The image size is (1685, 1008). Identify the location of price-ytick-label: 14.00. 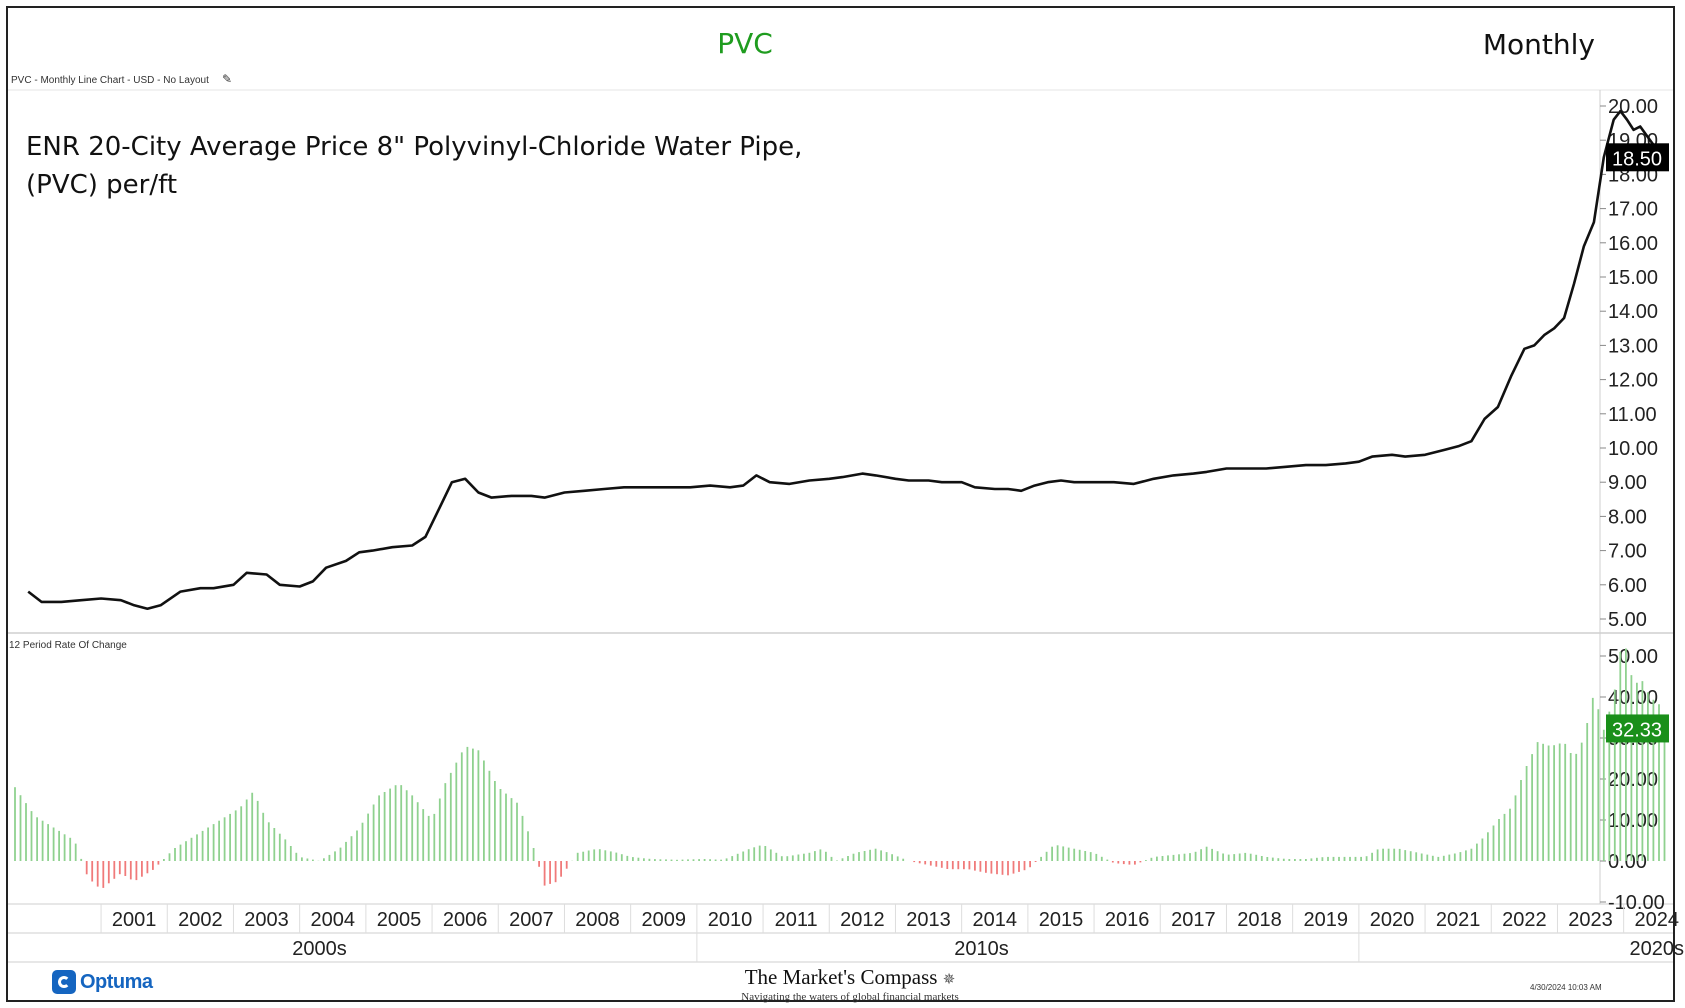
(1633, 312).